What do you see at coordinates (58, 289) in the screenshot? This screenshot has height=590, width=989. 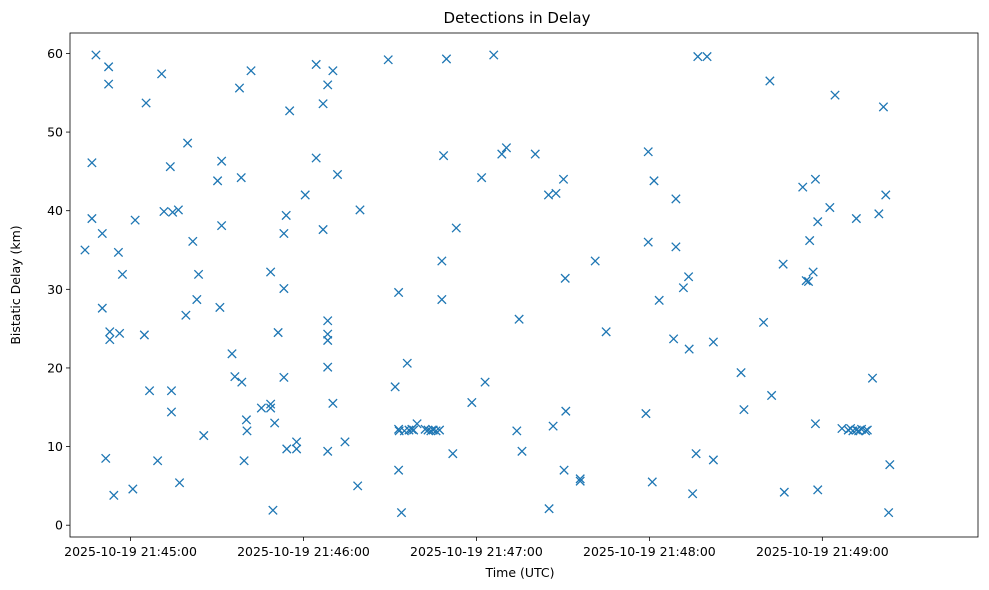 I see `y-axis: 0 10 20 30 40 50 60` at bounding box center [58, 289].